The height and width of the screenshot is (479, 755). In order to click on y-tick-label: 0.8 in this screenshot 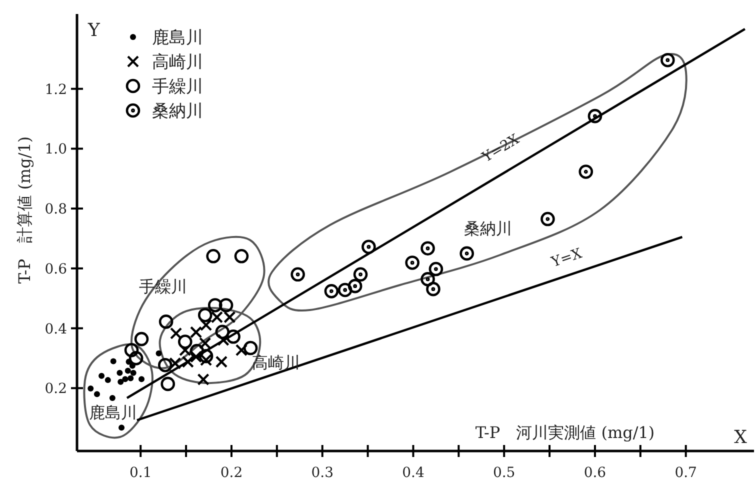, I will do `click(55, 210)`.